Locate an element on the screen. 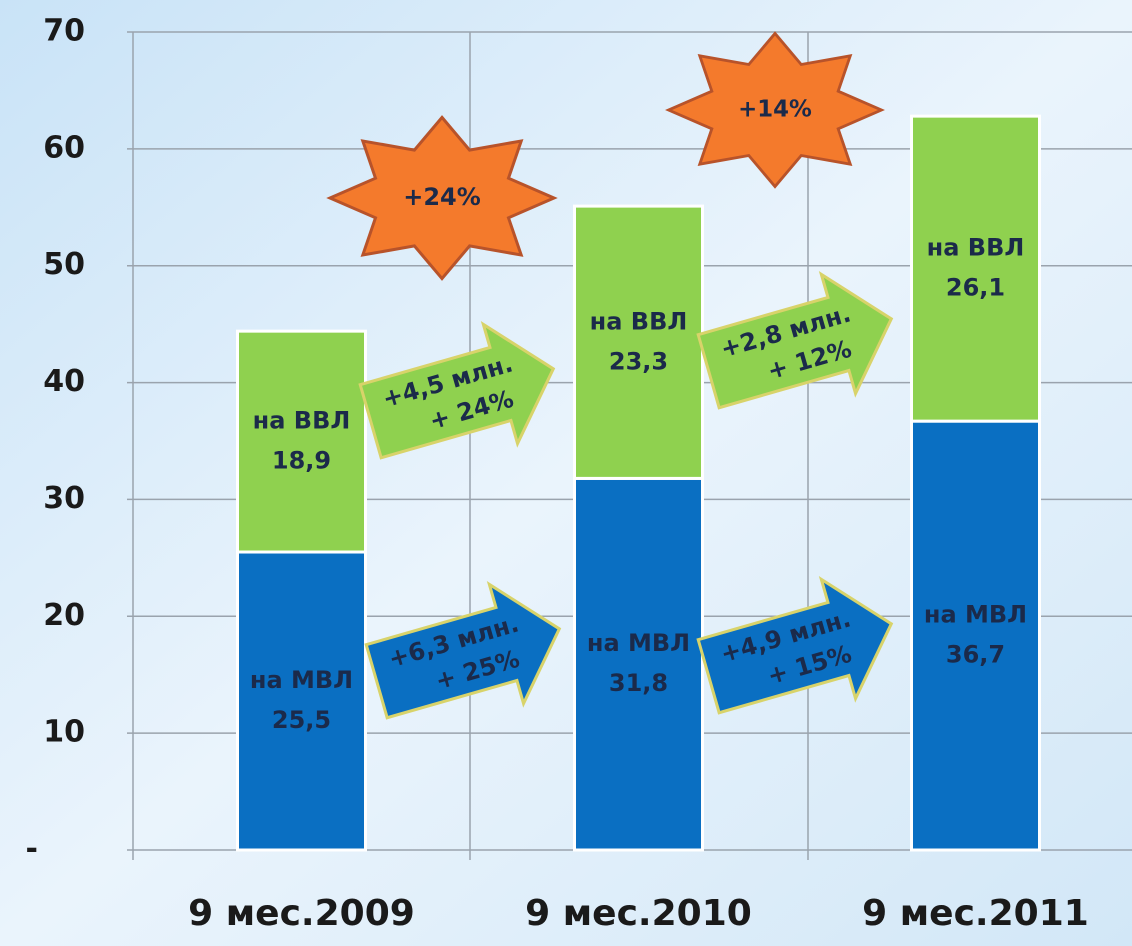 The width and height of the screenshot is (1132, 946). growth-star: +14% is located at coordinates (775, 110).